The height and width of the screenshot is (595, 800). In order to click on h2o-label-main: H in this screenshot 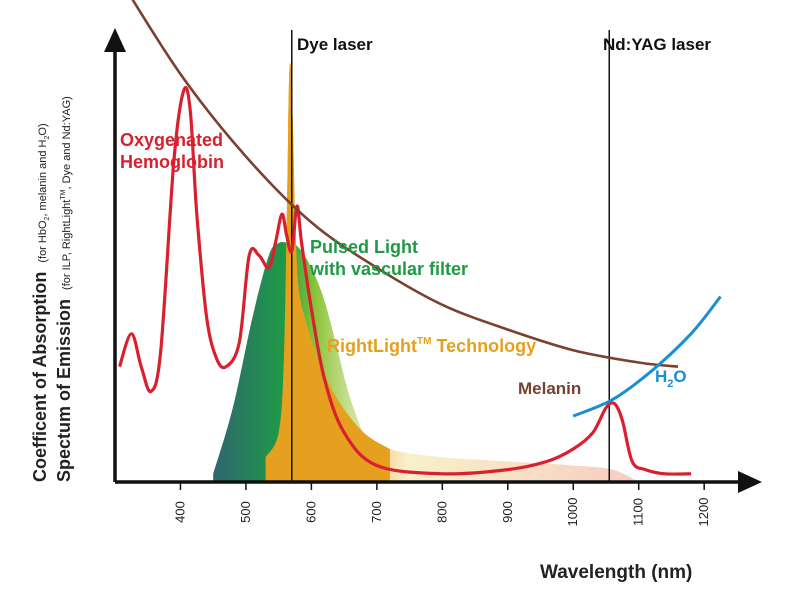, I will do `click(661, 376)`.